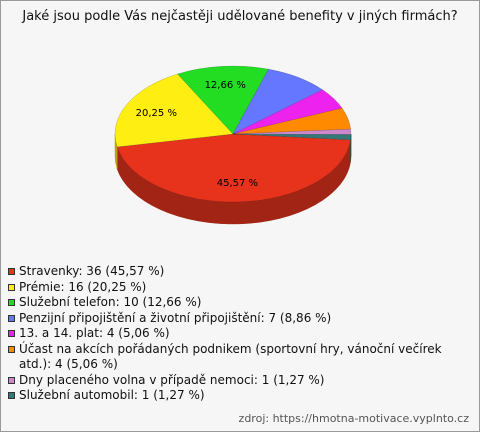 The height and width of the screenshot is (432, 480). What do you see at coordinates (240, 396) in the screenshot?
I see `legend-item: Služební automobil: 1 (1,27 %)` at bounding box center [240, 396].